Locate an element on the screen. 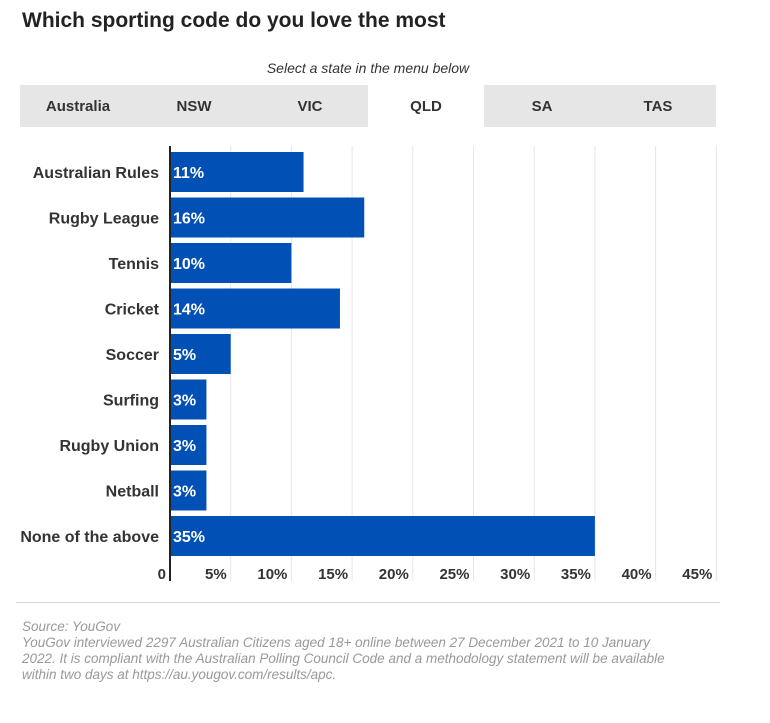  x-tick-label: 45% is located at coordinates (697, 574).